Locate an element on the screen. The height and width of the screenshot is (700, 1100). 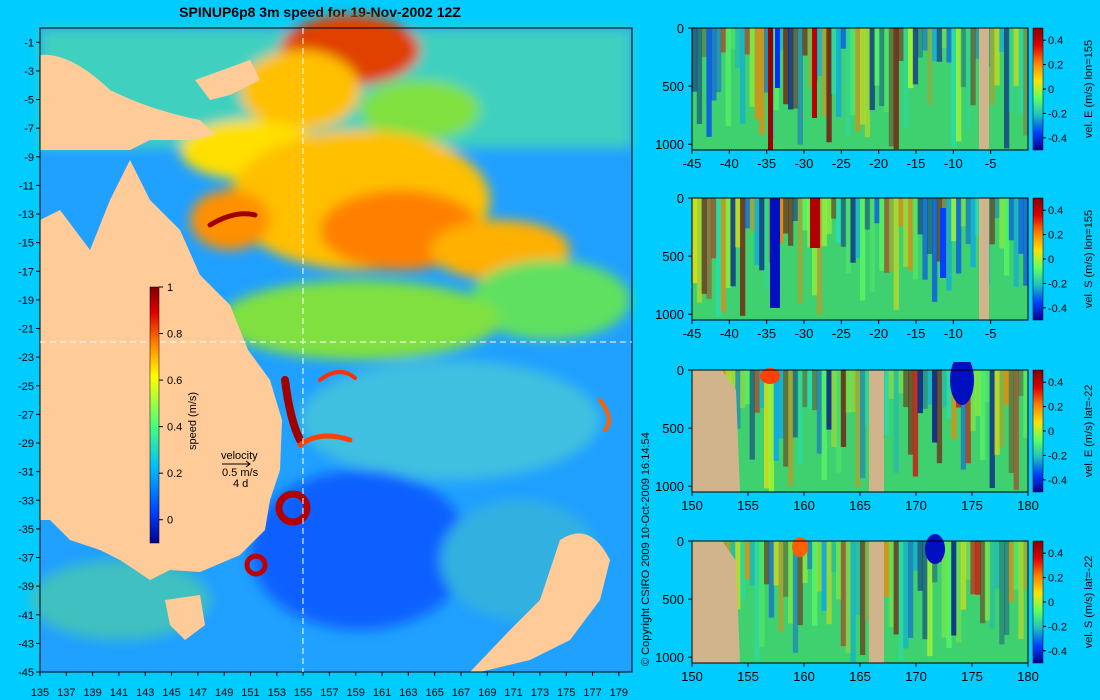
map-y-tick-label: -33 is located at coordinates (26, 501).